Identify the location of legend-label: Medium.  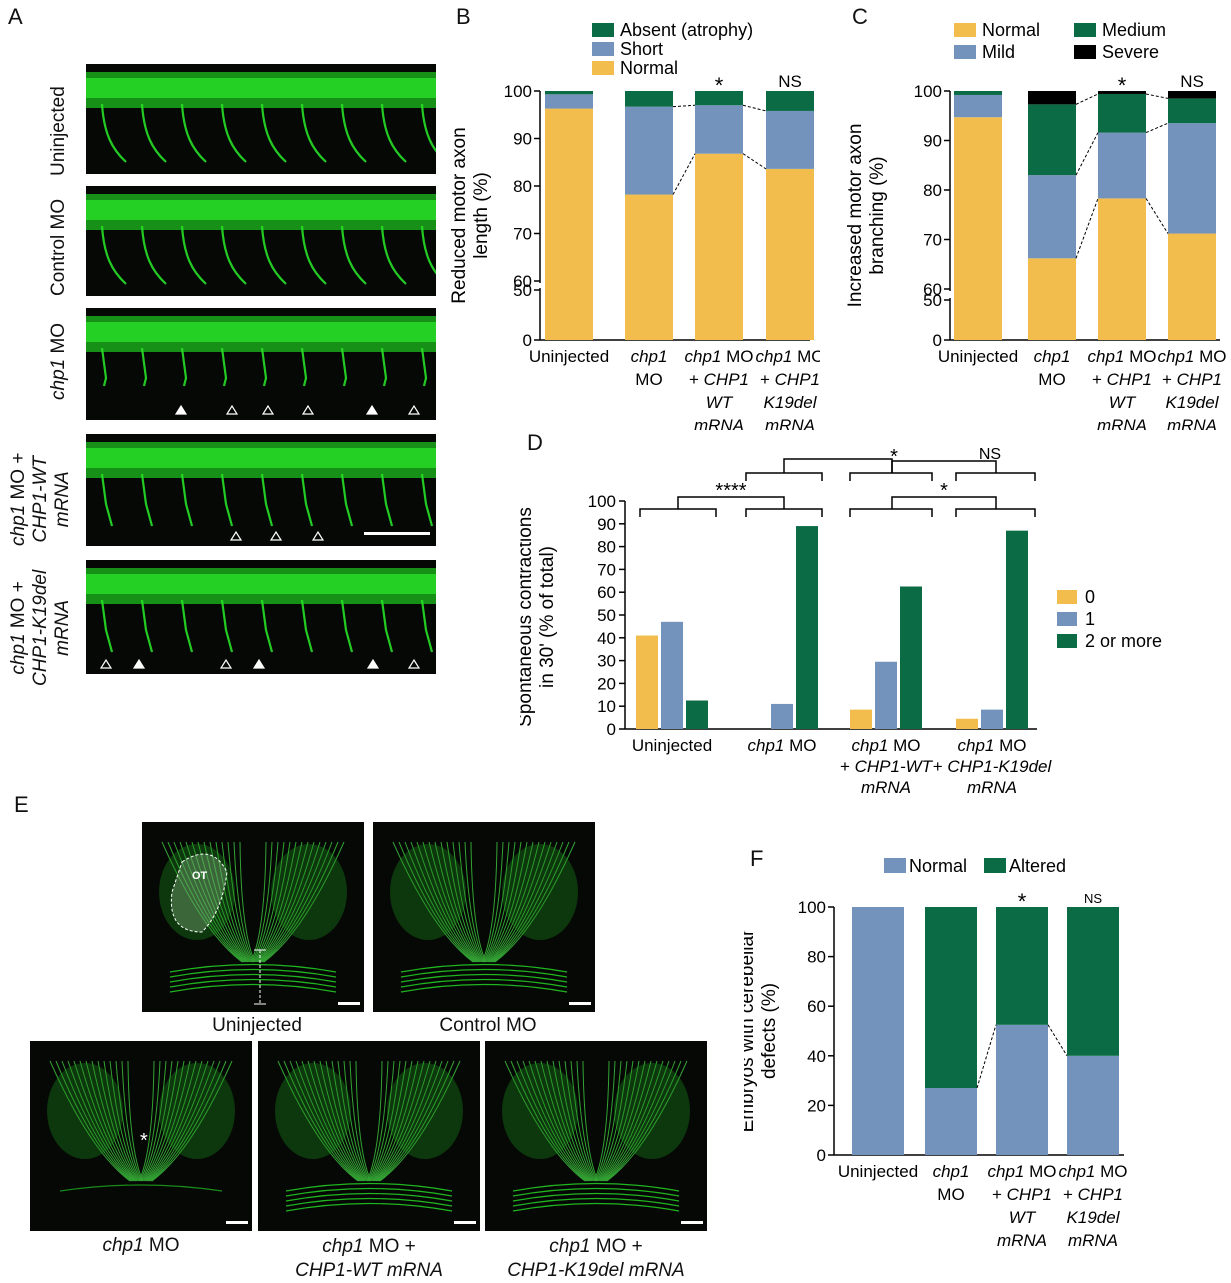
(1134, 30).